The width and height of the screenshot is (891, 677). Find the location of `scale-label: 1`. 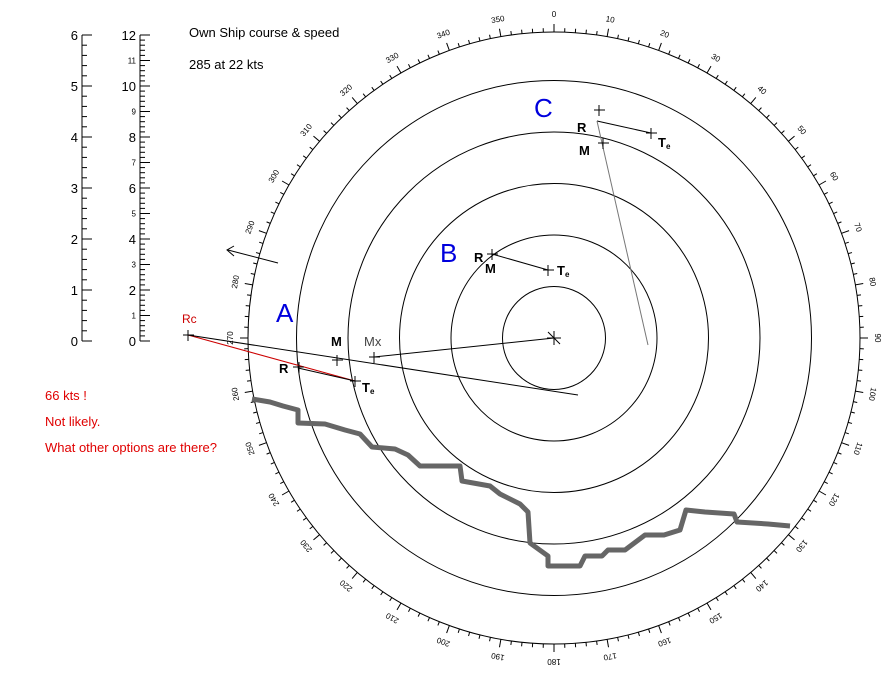

scale-label: 1 is located at coordinates (74, 290).